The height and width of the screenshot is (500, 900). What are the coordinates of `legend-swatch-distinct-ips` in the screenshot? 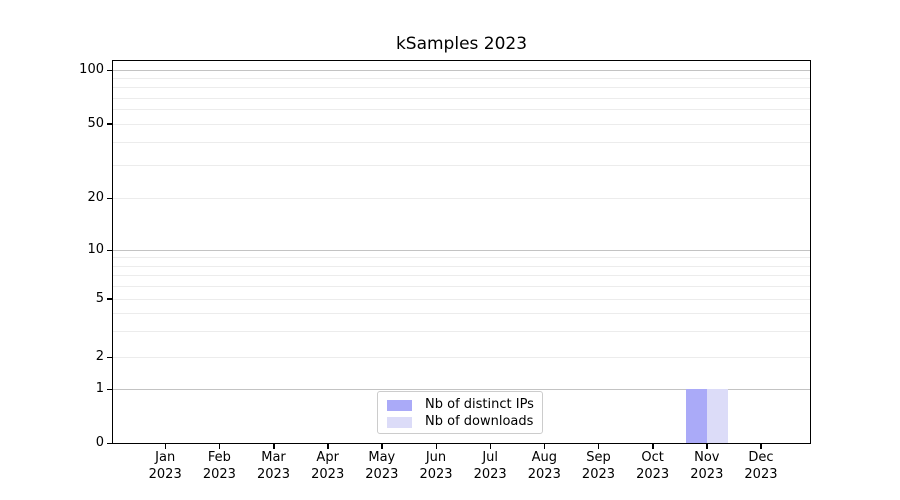 It's located at (399, 405).